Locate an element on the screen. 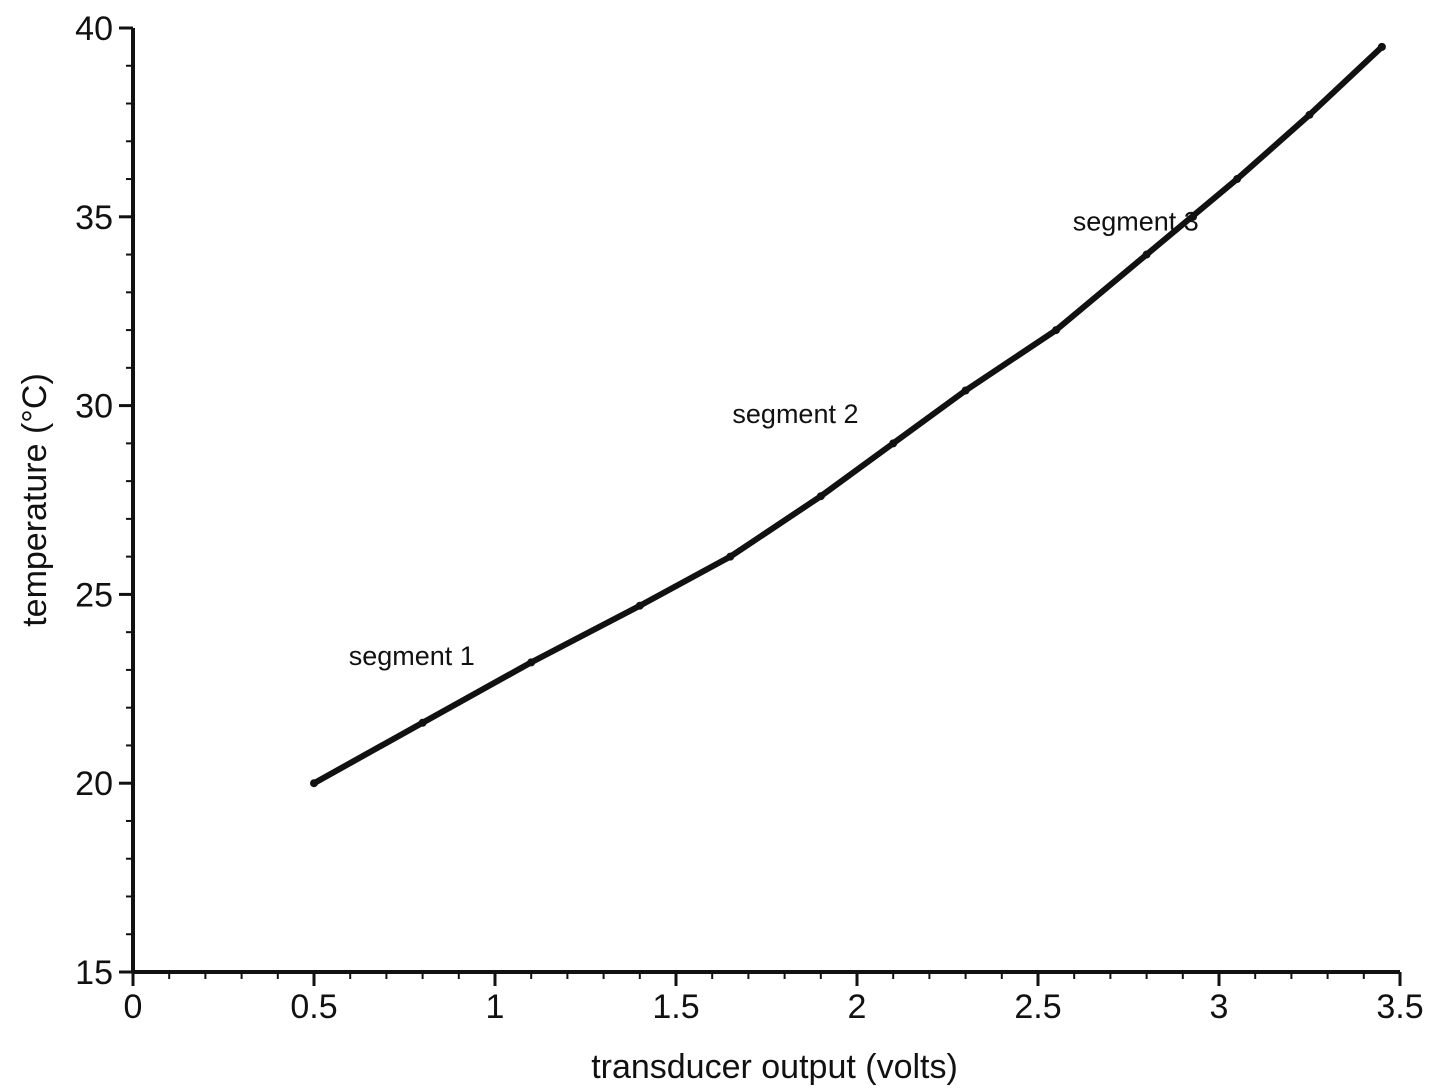  x-tick-label: 1.5 is located at coordinates (675, 1007).